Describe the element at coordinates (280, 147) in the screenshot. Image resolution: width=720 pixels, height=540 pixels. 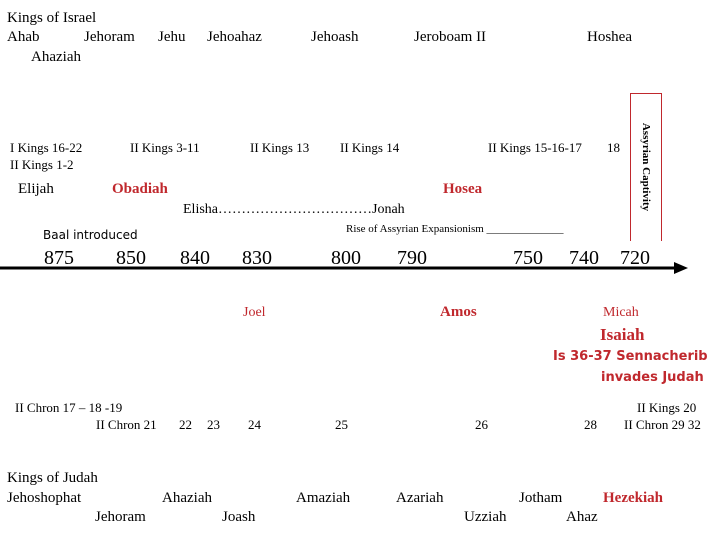
I see `israel-ref-4: II Kings 13` at that location.